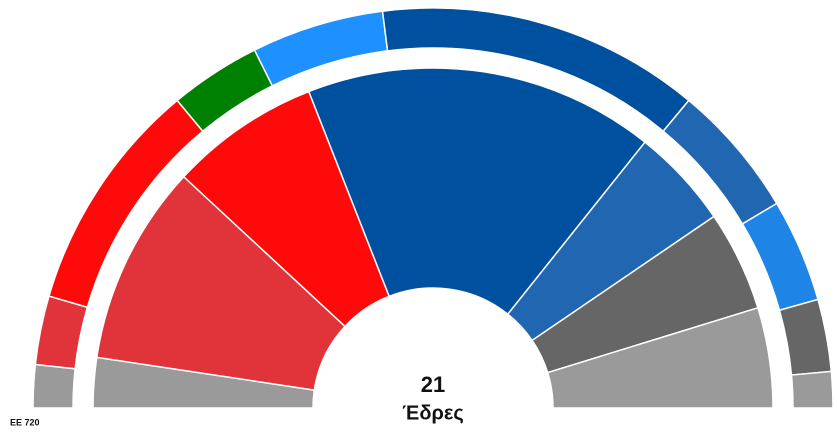 This screenshot has height=445, width=837. What do you see at coordinates (25, 422) in the screenshot?
I see `outer-label: ΕΕ 720` at bounding box center [25, 422].